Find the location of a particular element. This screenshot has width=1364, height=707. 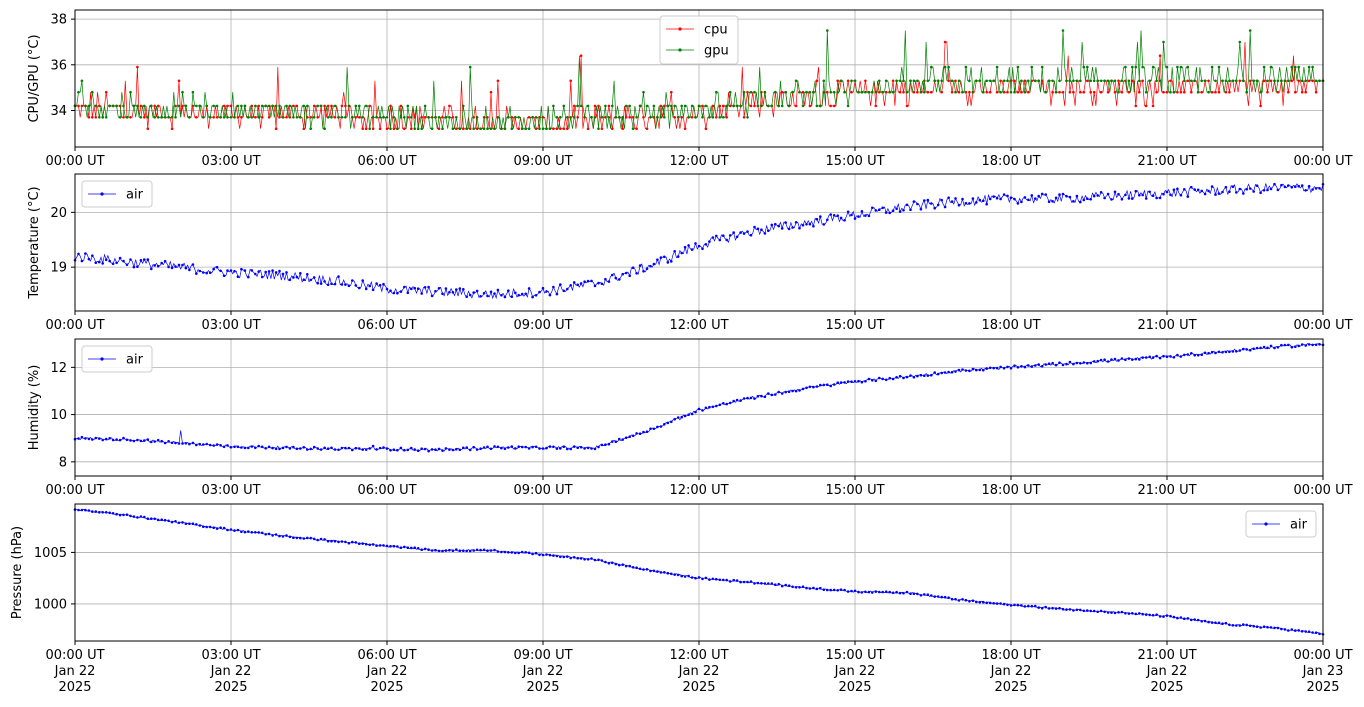

y-tick-label: 36 is located at coordinates (58, 65).